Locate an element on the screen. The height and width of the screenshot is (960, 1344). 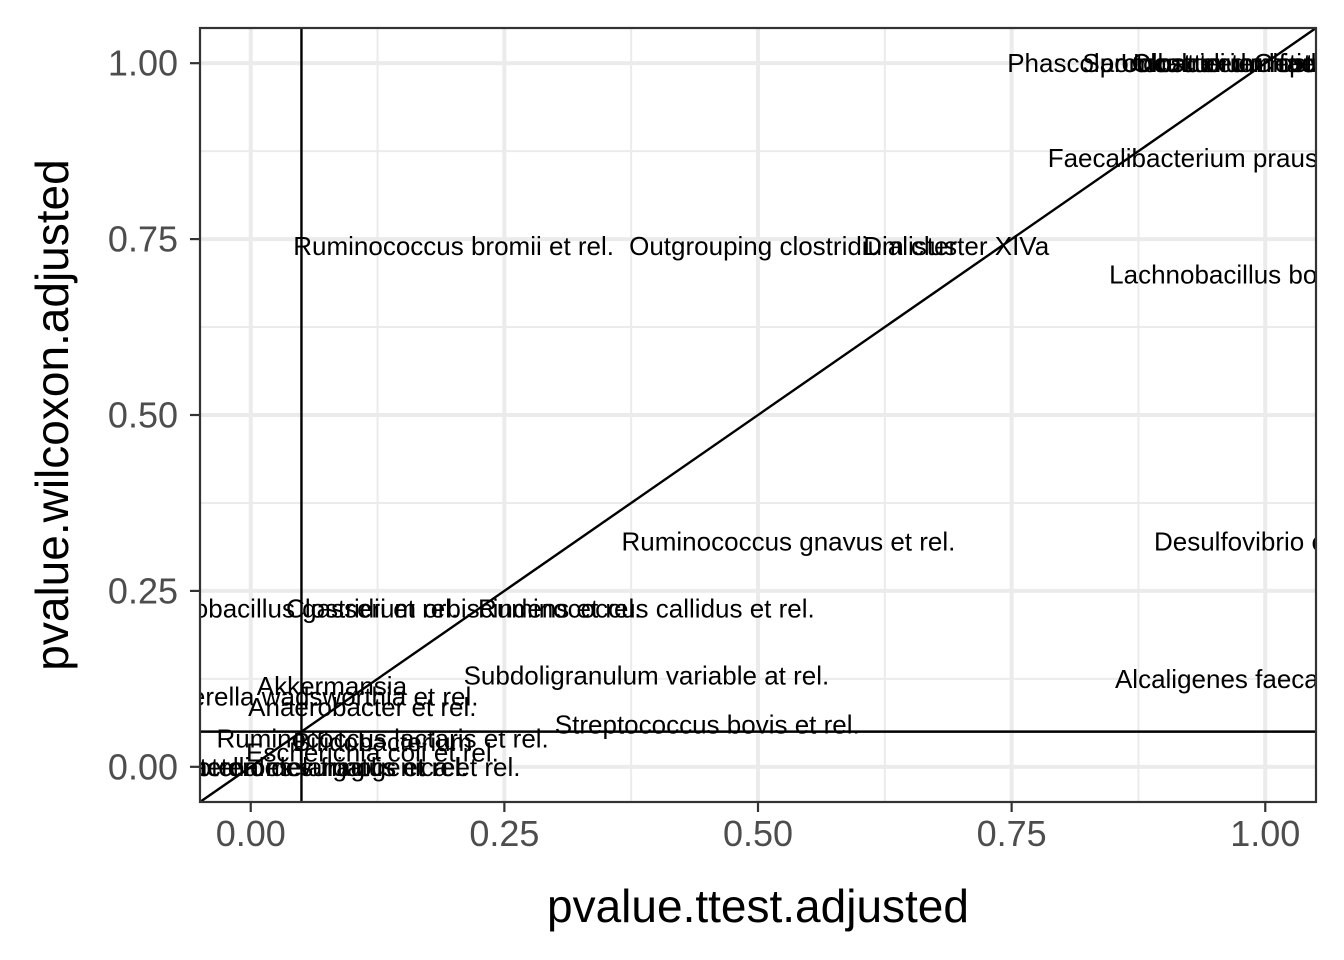
point-label: Dialister is located at coordinates (910, 246).